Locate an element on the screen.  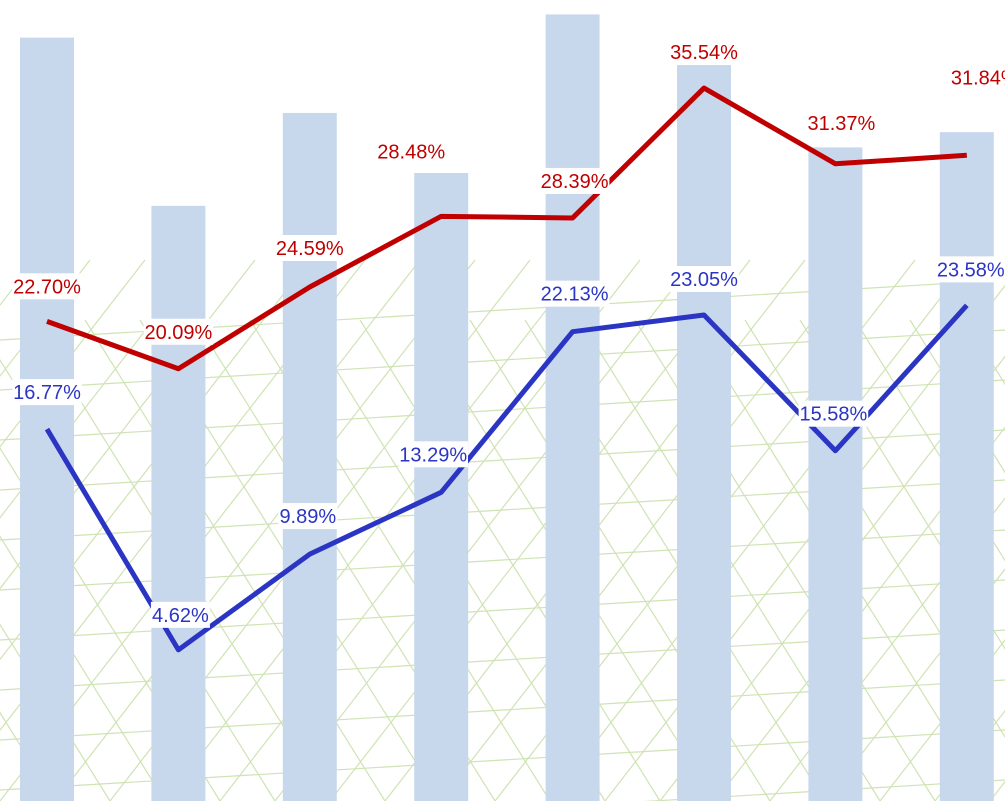
data-label: 9.89% is located at coordinates (307, 517).